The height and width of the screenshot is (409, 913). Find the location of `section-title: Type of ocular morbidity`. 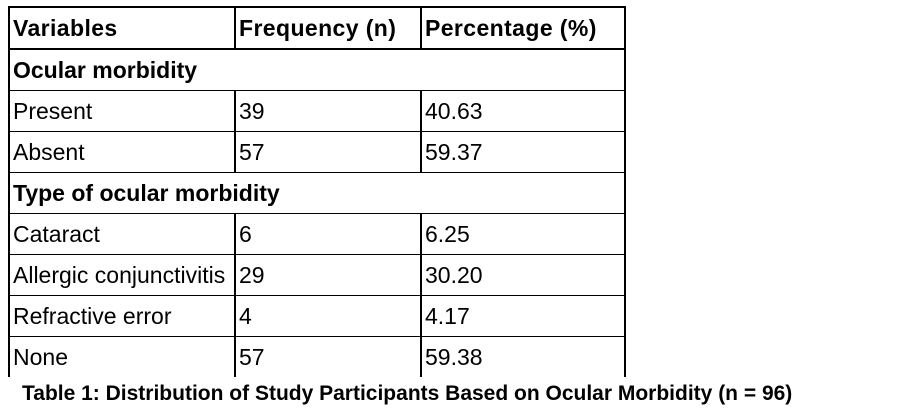

section-title: Type of ocular morbidity is located at coordinates (317, 193).